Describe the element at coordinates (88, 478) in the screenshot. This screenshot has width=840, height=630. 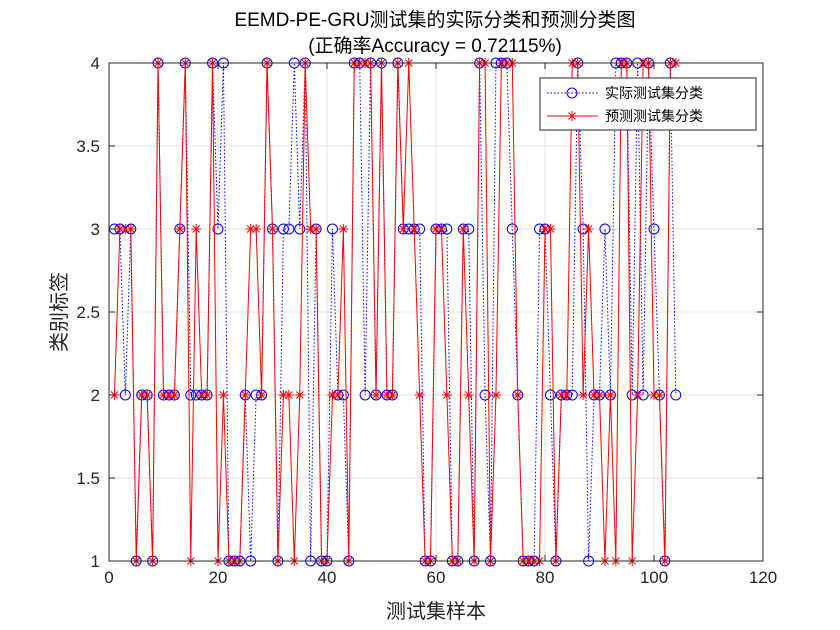
I see `y-tick-label: 1.5` at that location.